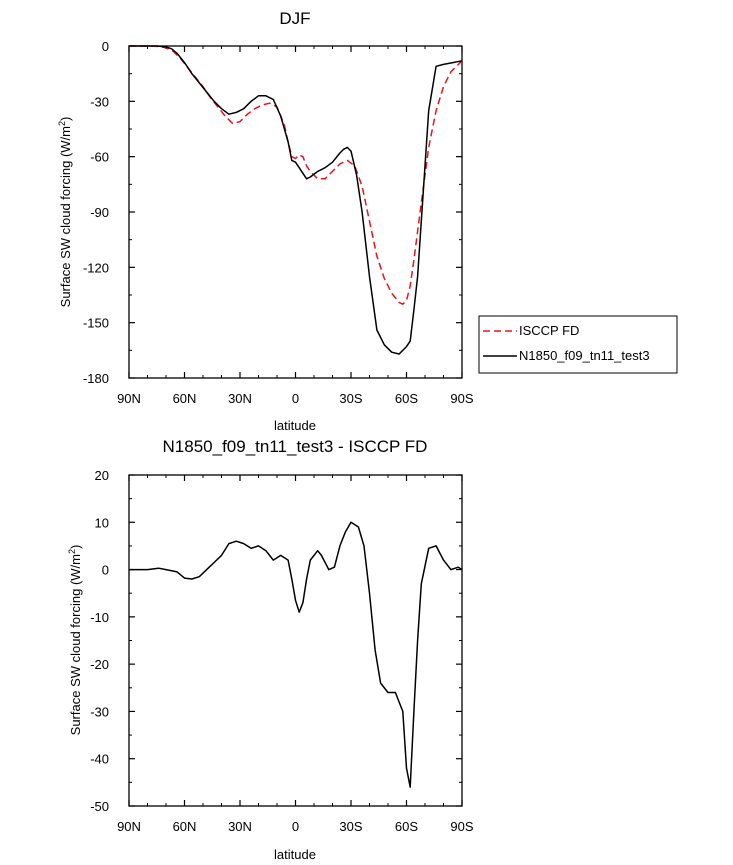  I want to click on series-line-difference, so click(296, 654).